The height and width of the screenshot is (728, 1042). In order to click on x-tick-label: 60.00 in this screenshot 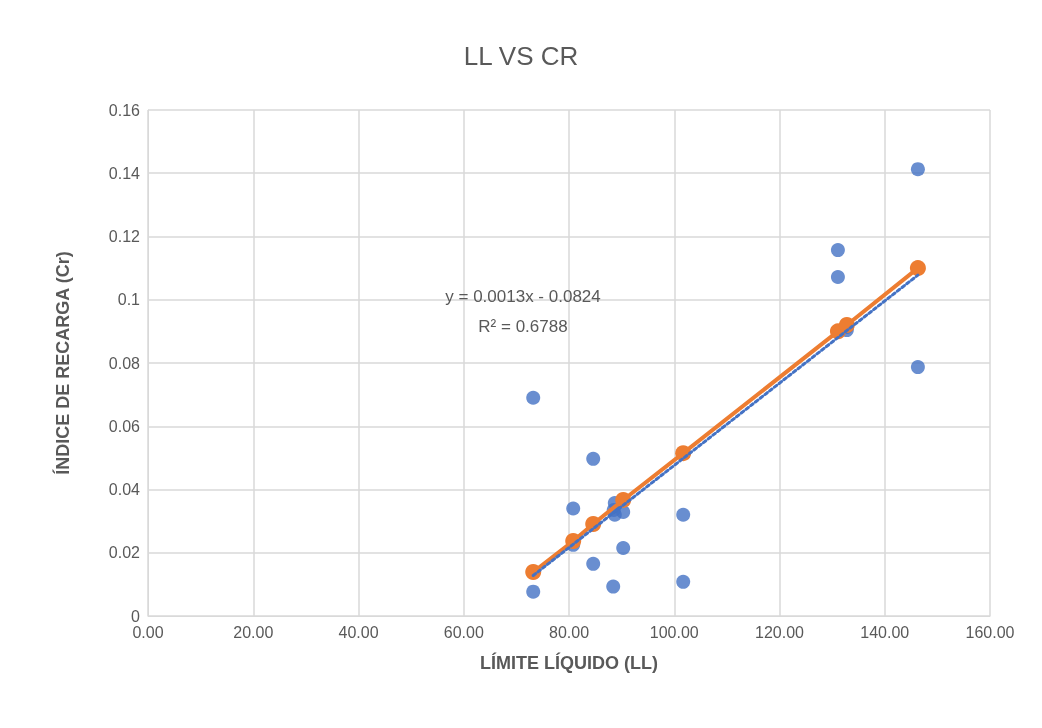, I will do `click(463, 632)`.